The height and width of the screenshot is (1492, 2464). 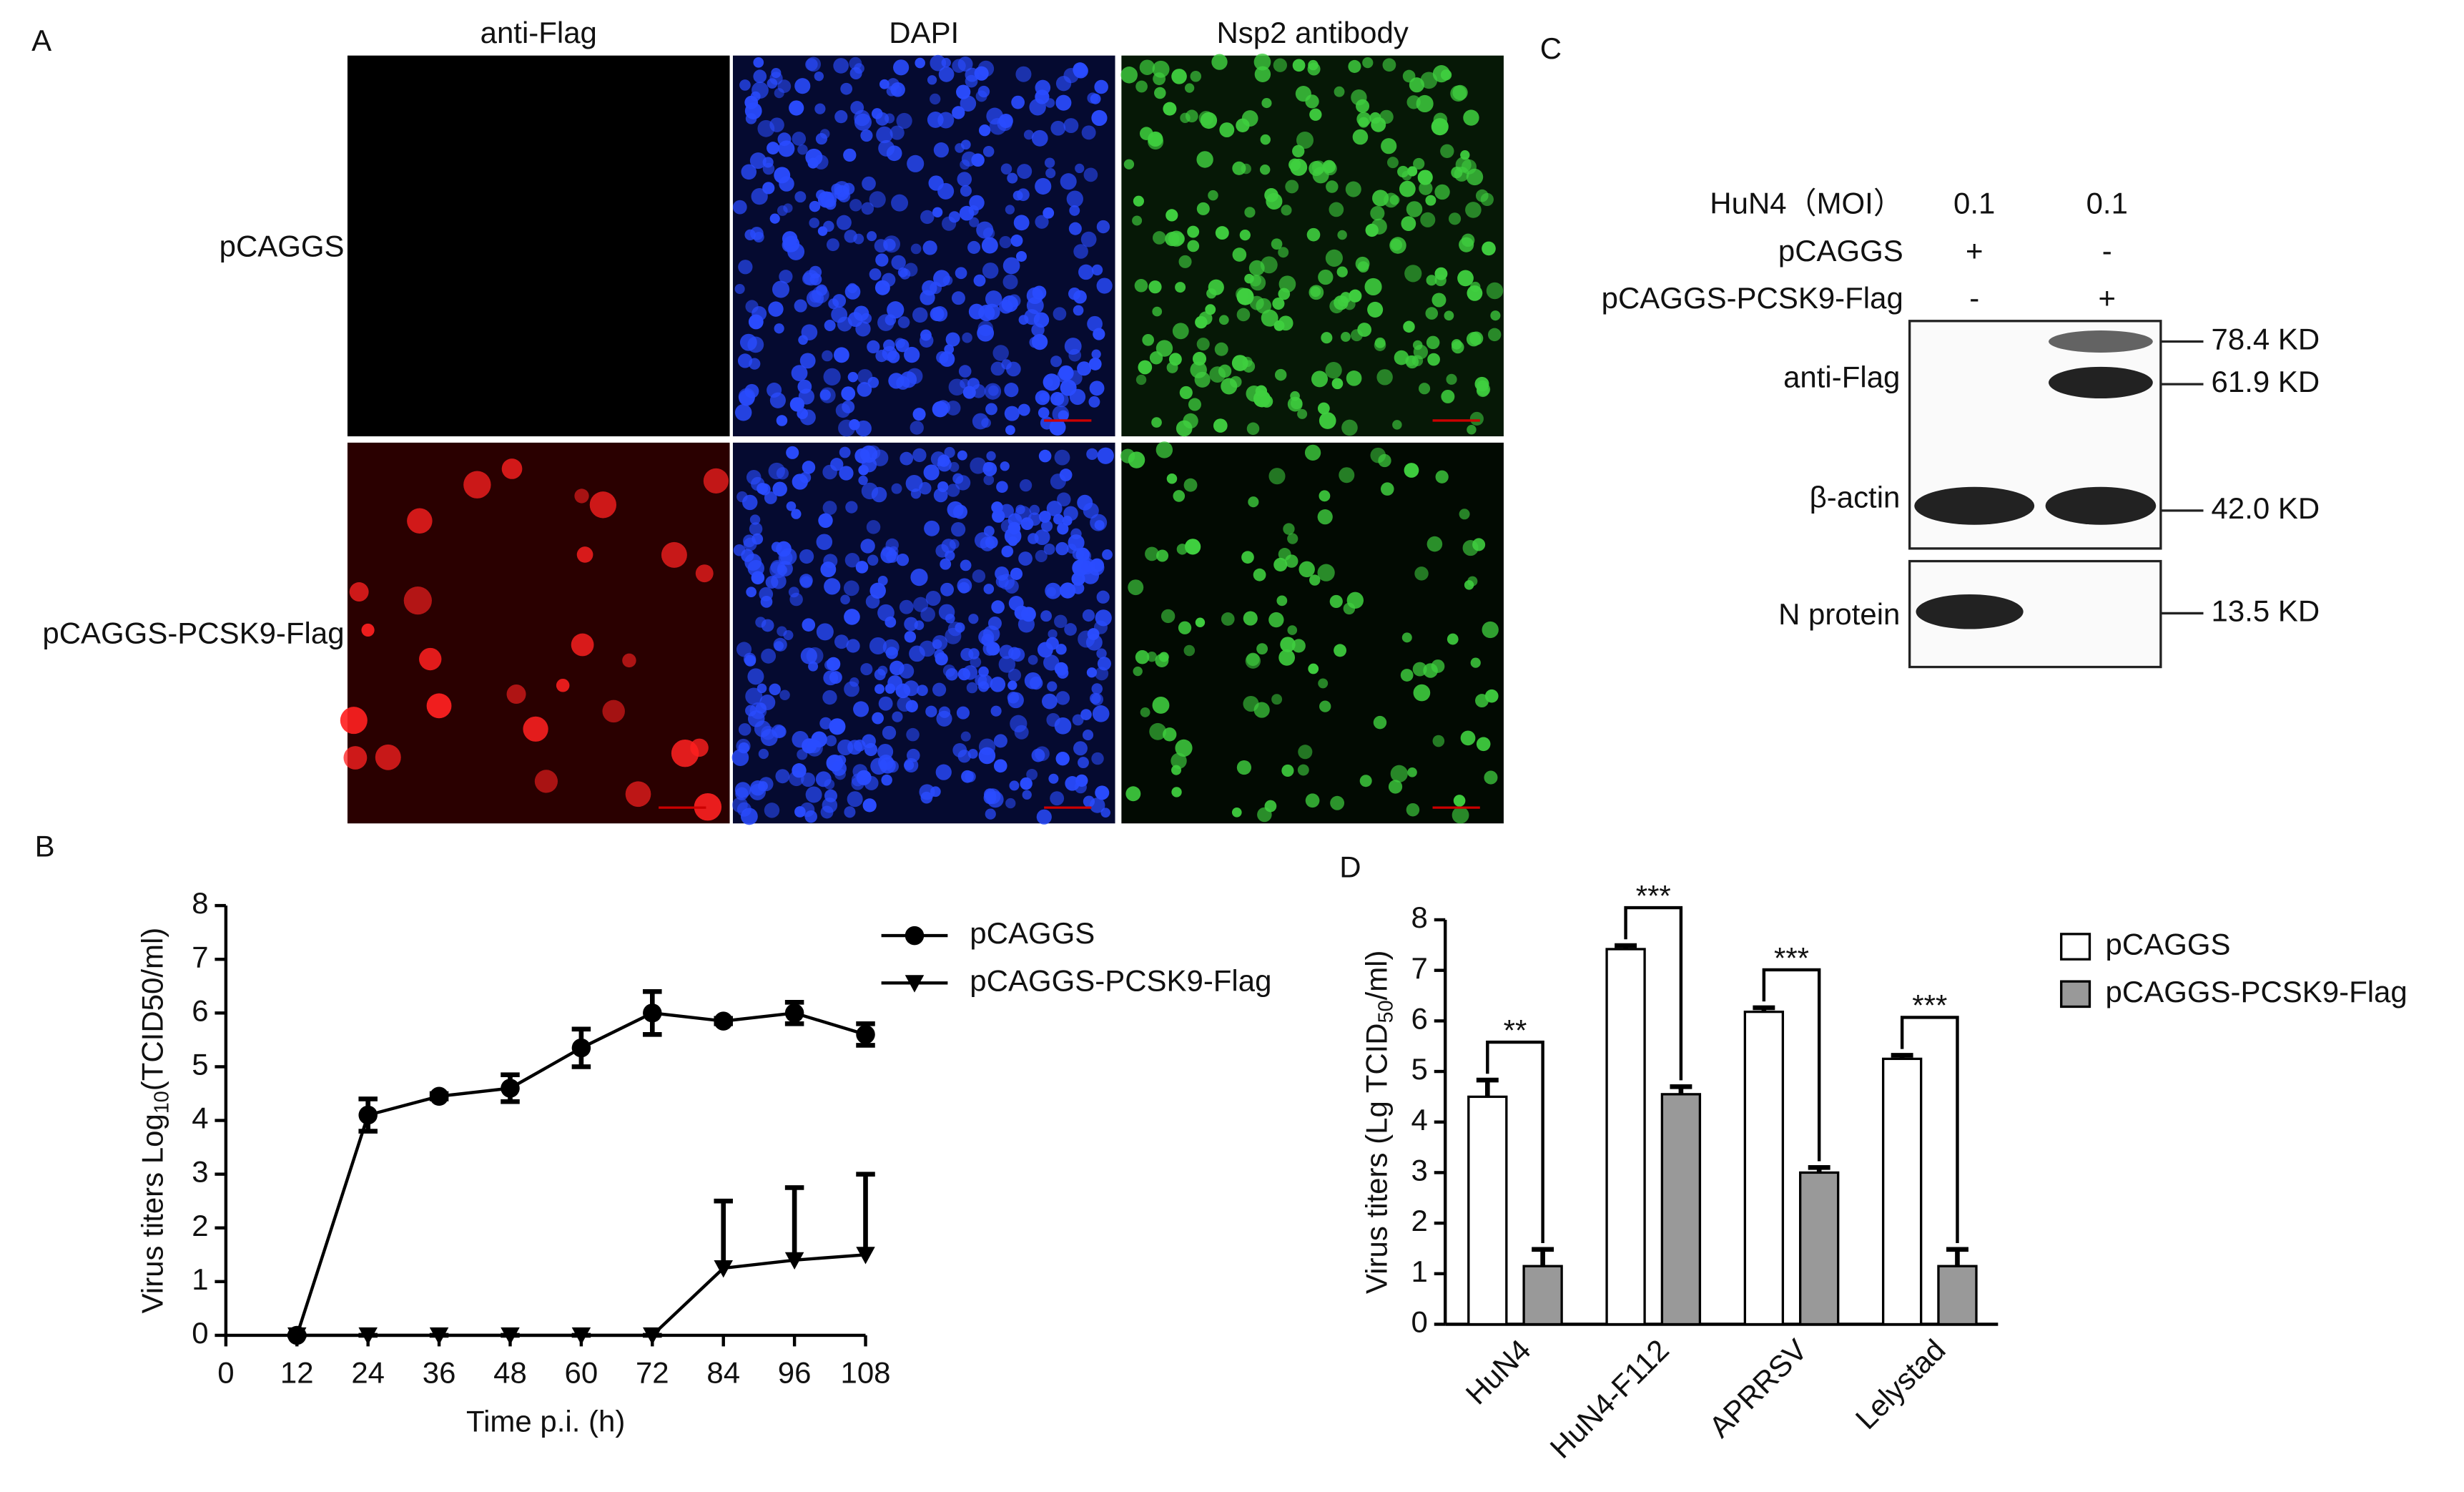 I want to click on condition-value: 0.1, so click(x=1974, y=203).